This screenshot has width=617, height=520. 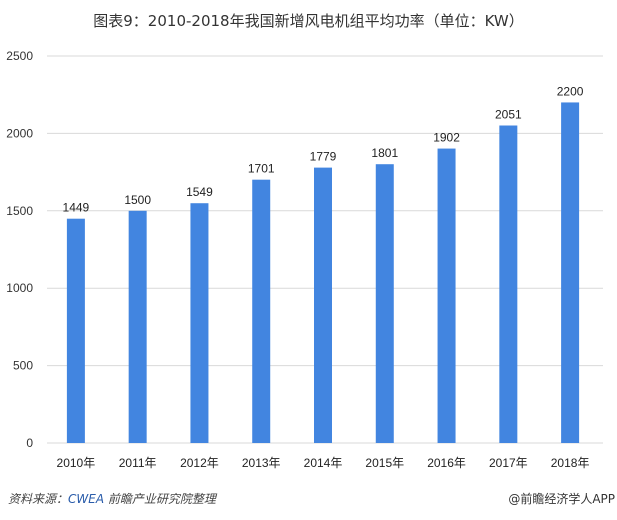 What do you see at coordinates (323, 463) in the screenshot?
I see `x-tick-label: 2014年` at bounding box center [323, 463].